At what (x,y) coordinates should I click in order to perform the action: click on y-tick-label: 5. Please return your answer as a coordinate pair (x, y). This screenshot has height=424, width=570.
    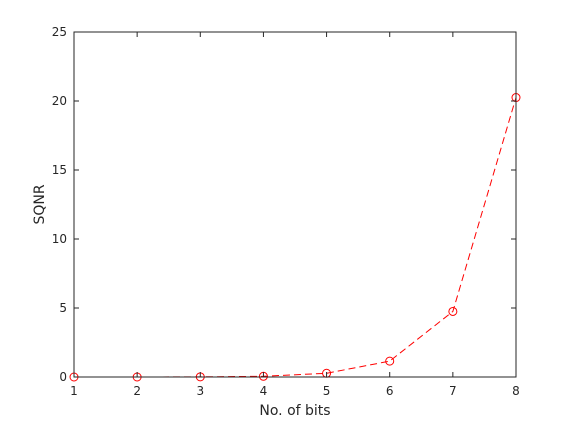
    Looking at the image, I should click on (63, 308).